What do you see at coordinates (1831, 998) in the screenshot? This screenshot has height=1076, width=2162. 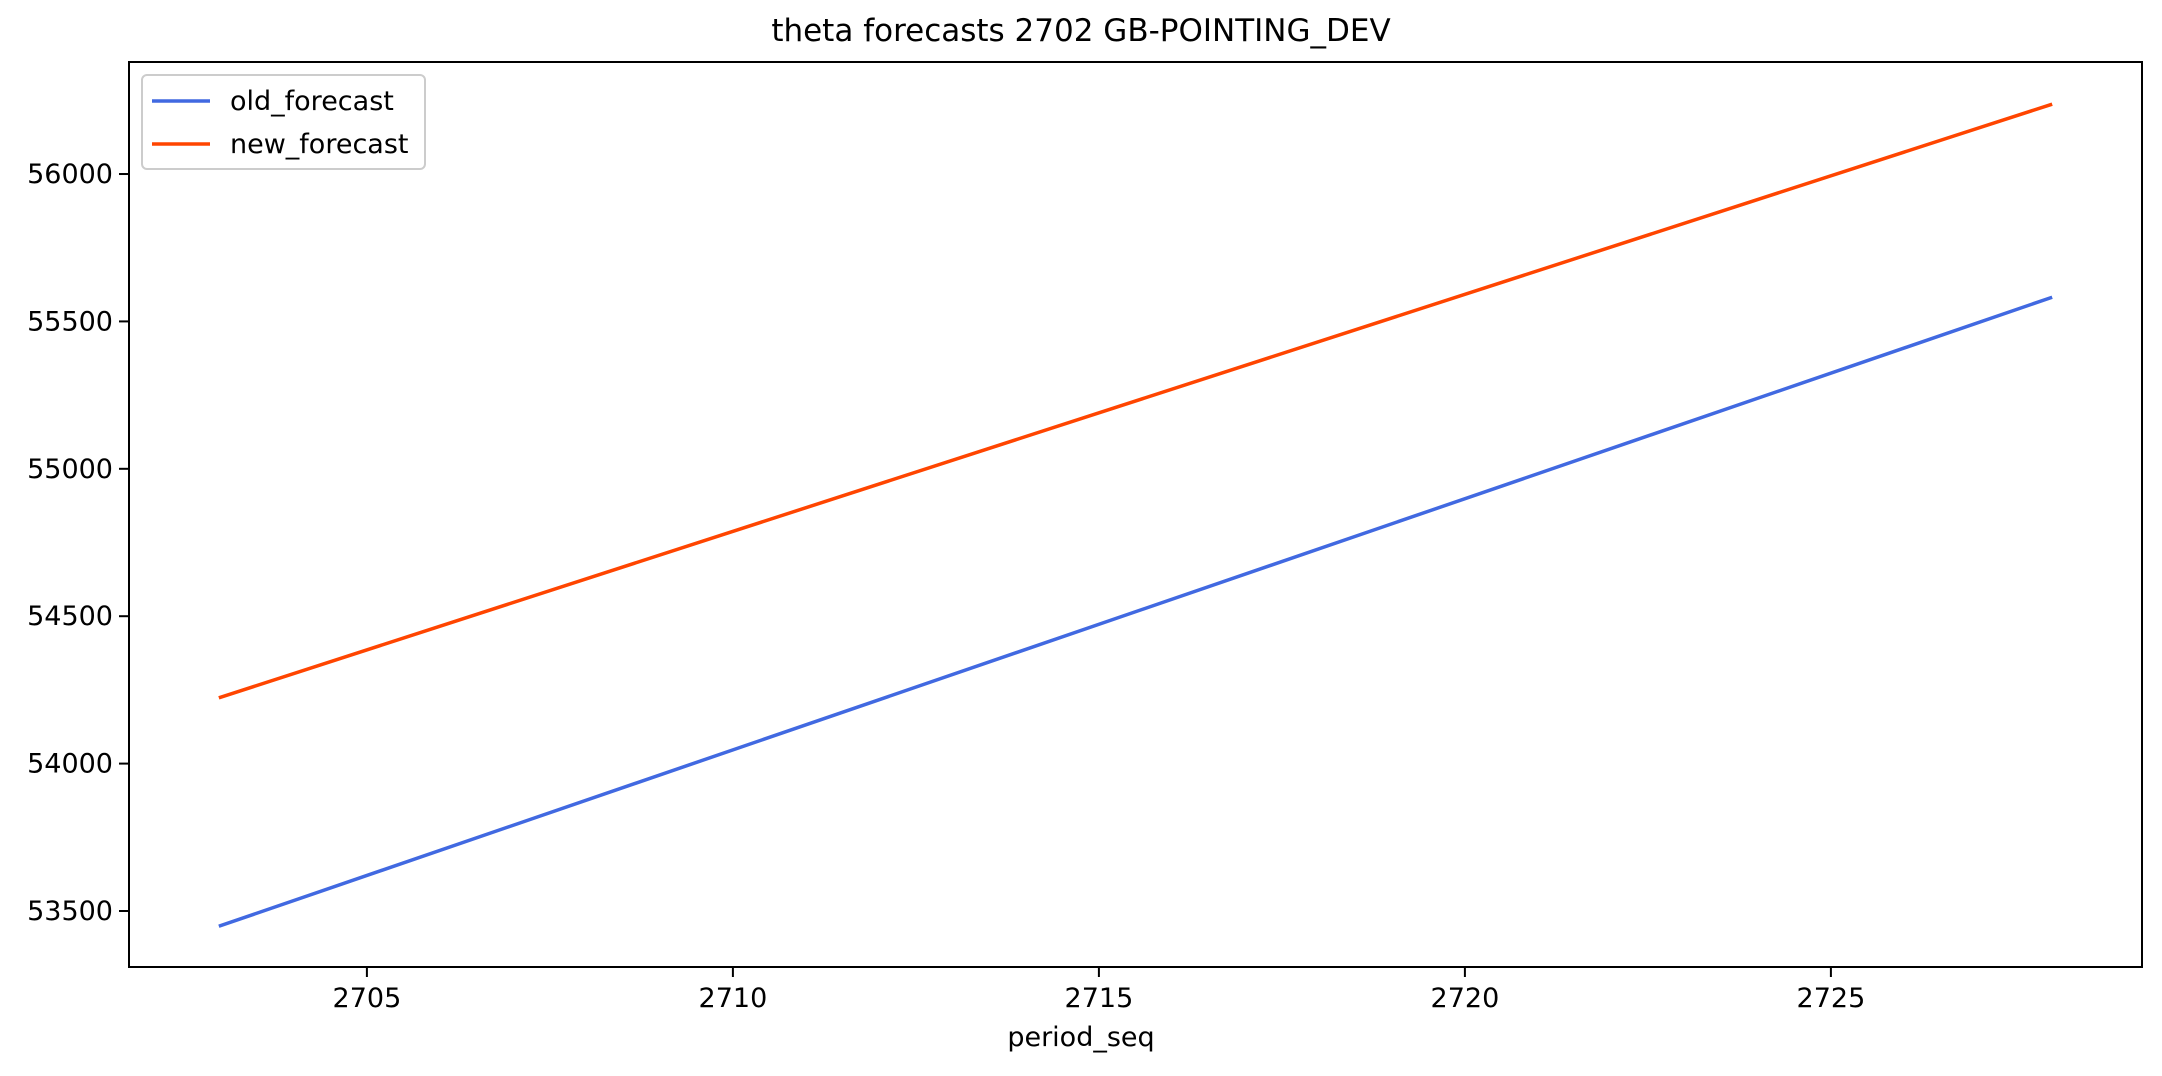 I see `x-tick-label: 2725` at bounding box center [1831, 998].